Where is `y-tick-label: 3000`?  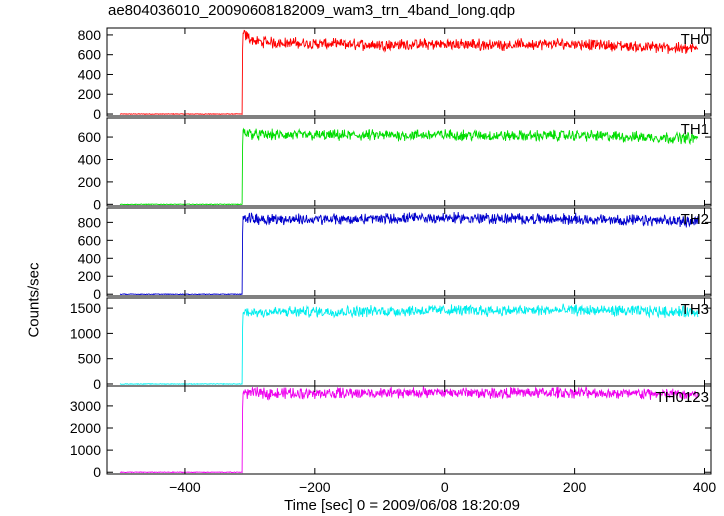 y-tick-label: 3000 is located at coordinates (85, 406).